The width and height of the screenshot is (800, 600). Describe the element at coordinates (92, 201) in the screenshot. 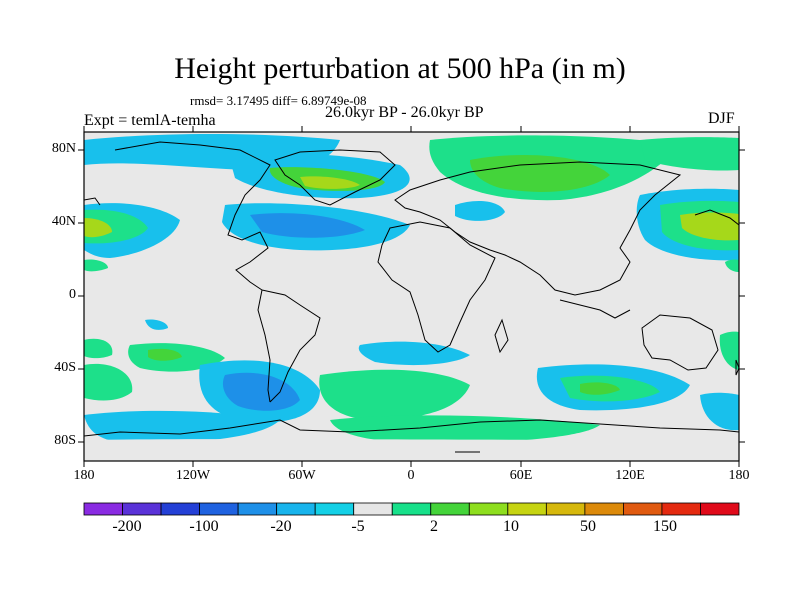

I see `coast-east-siberia` at that location.